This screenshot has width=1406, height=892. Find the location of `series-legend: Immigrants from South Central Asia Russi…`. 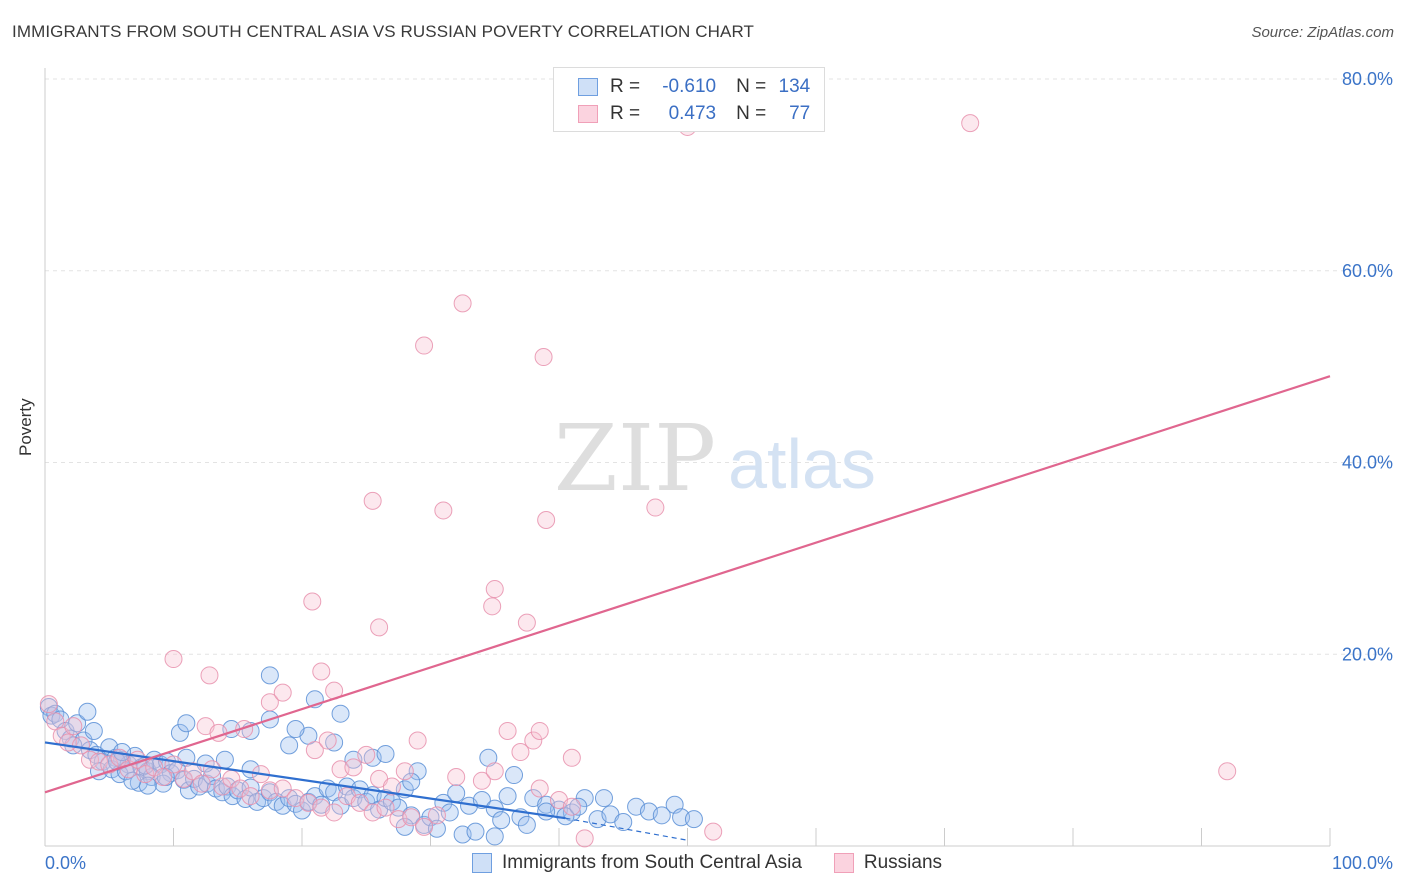

series-legend: Immigrants from South Central Asia Russi… is located at coordinates (723, 863).